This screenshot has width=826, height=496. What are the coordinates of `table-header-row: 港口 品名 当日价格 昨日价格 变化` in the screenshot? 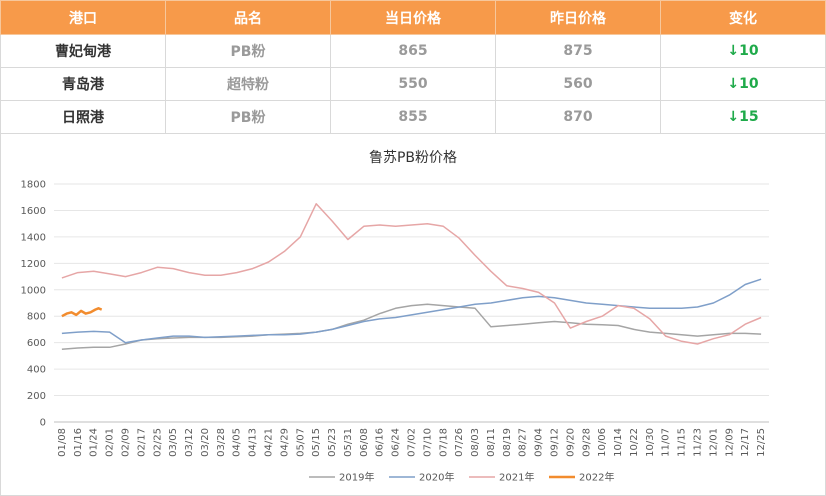 It's located at (413, 17).